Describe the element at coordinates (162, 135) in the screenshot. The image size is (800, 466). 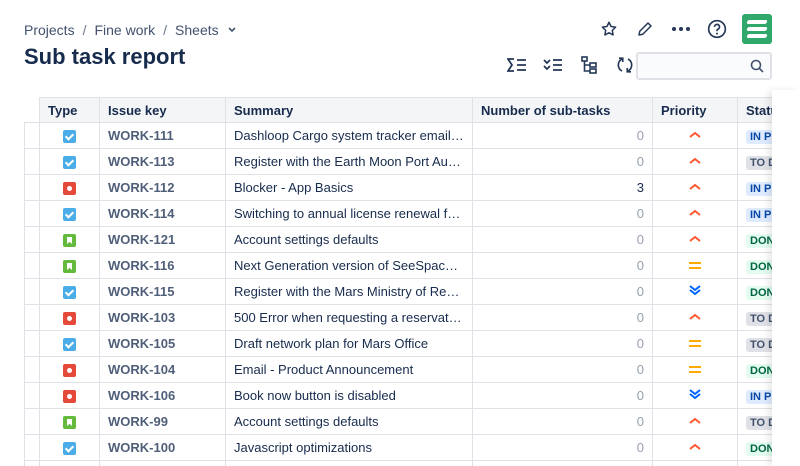
I see `issue-key-link: WORK-111` at that location.